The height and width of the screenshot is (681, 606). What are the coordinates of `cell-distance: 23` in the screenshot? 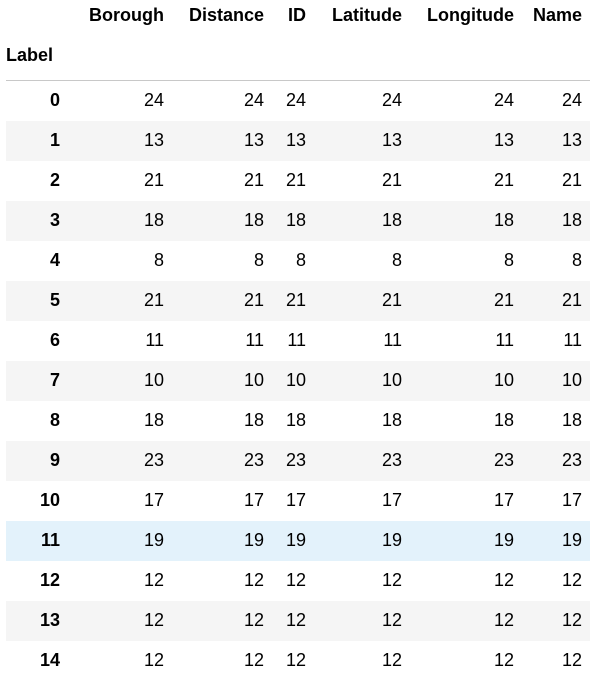 It's located at (253, 460).